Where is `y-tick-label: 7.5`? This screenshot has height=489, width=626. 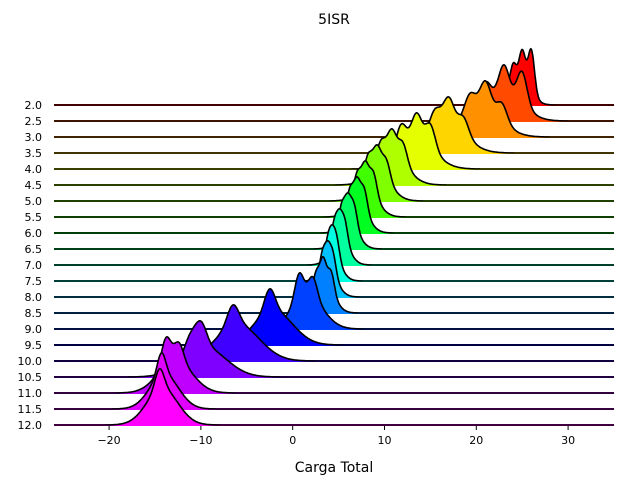
y-tick-label: 7.5 is located at coordinates (34, 281).